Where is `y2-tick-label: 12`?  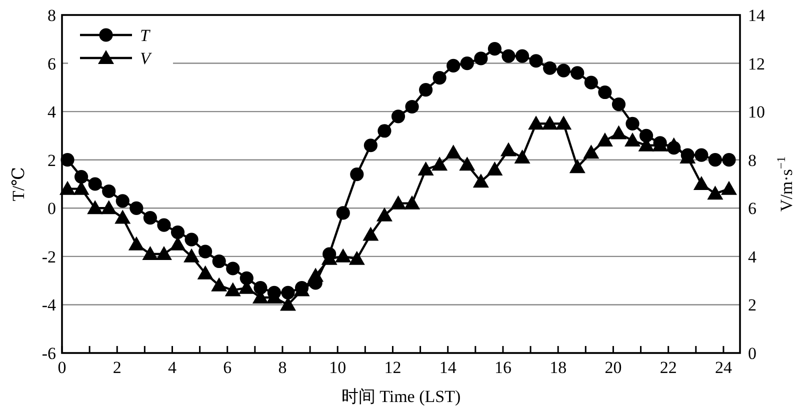 y2-tick-label: 12 is located at coordinates (756, 64).